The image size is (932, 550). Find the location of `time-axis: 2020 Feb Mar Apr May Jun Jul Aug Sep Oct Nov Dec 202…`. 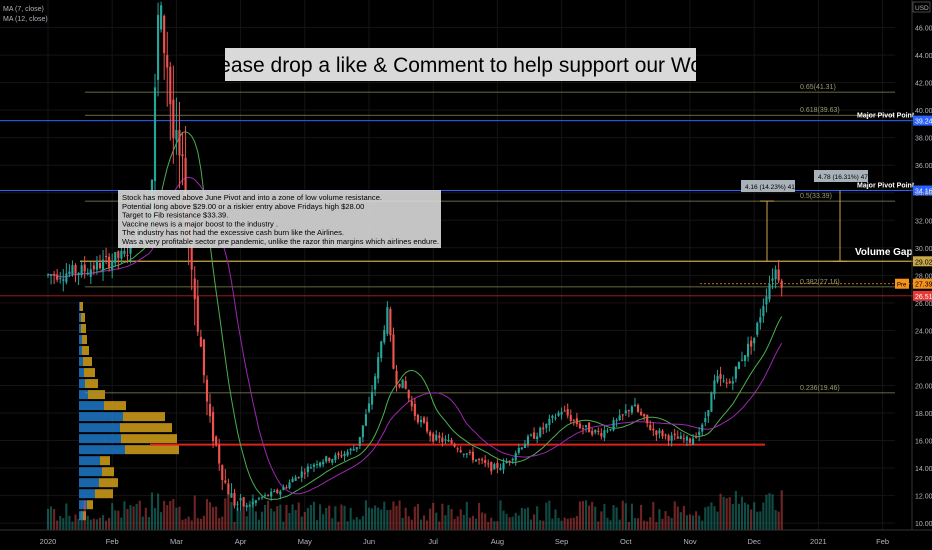

time-axis: 2020 Feb Mar Apr May Jun Jul Aug Sep Oct Nov Dec 202… is located at coordinates (466, 537).